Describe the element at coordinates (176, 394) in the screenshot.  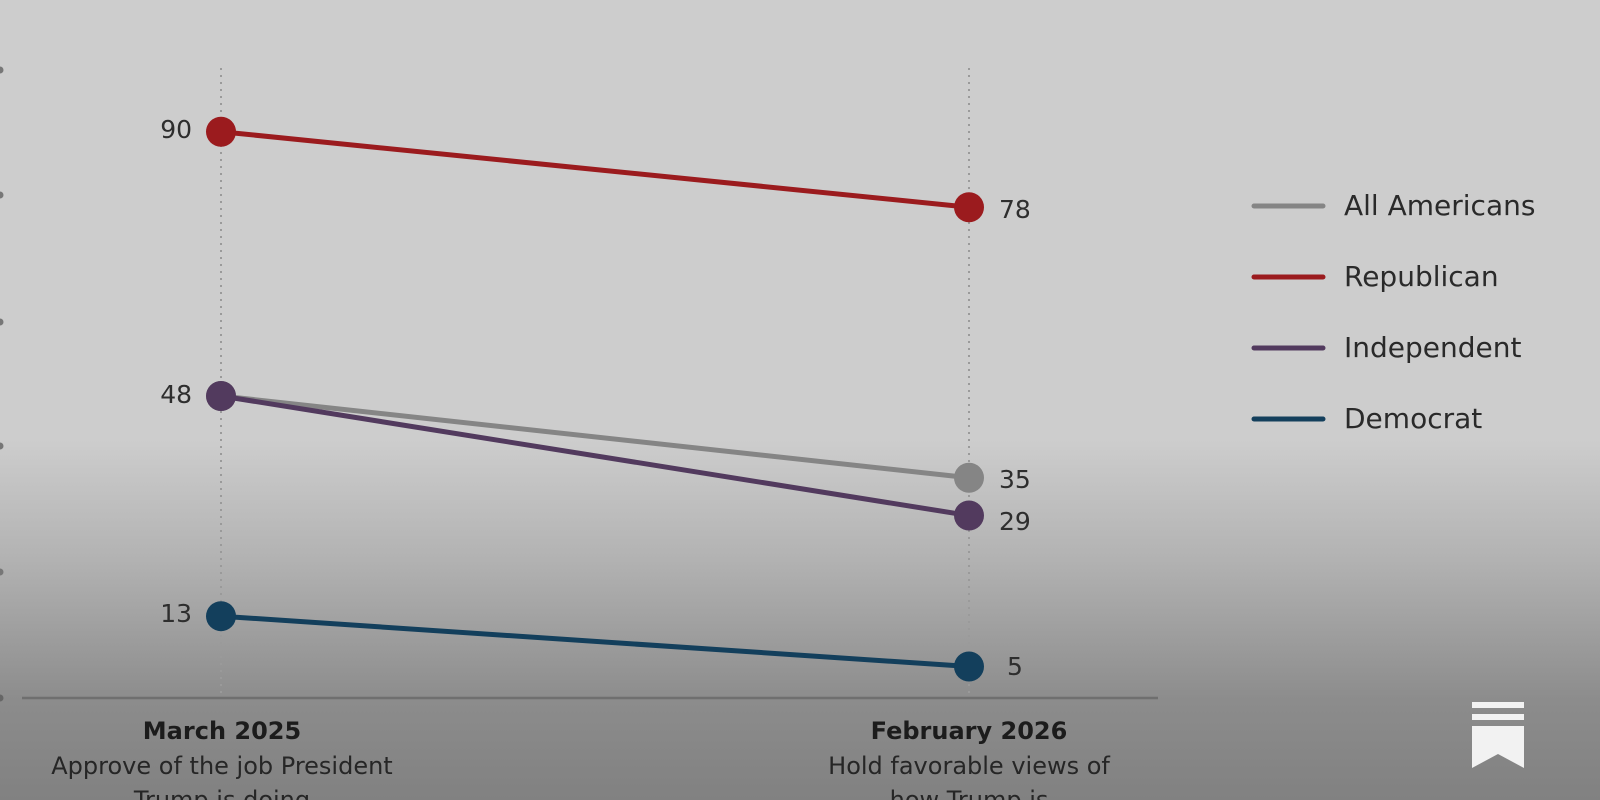
I see `data-label-march-all-independent: 48` at that location.